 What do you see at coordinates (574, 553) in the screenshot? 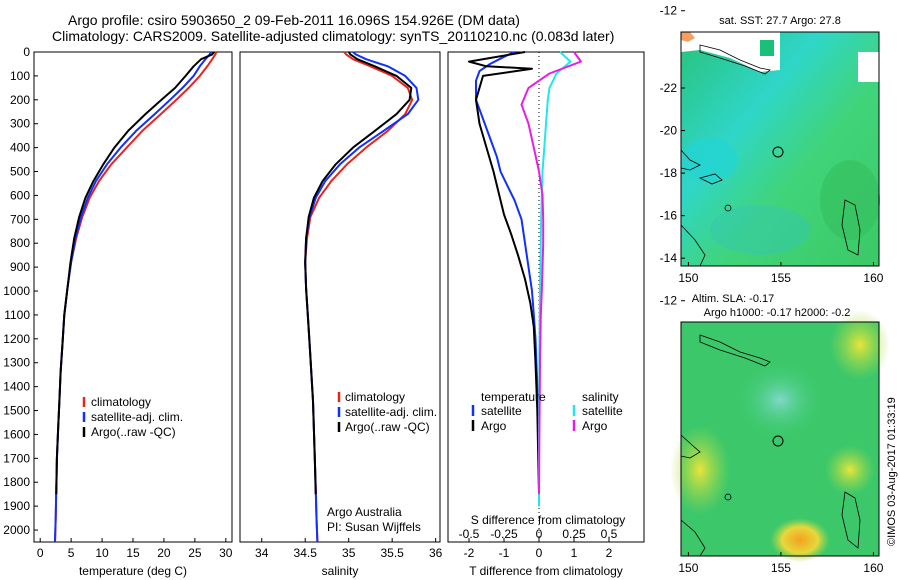
I see `x-tick-label: 1` at bounding box center [574, 553].